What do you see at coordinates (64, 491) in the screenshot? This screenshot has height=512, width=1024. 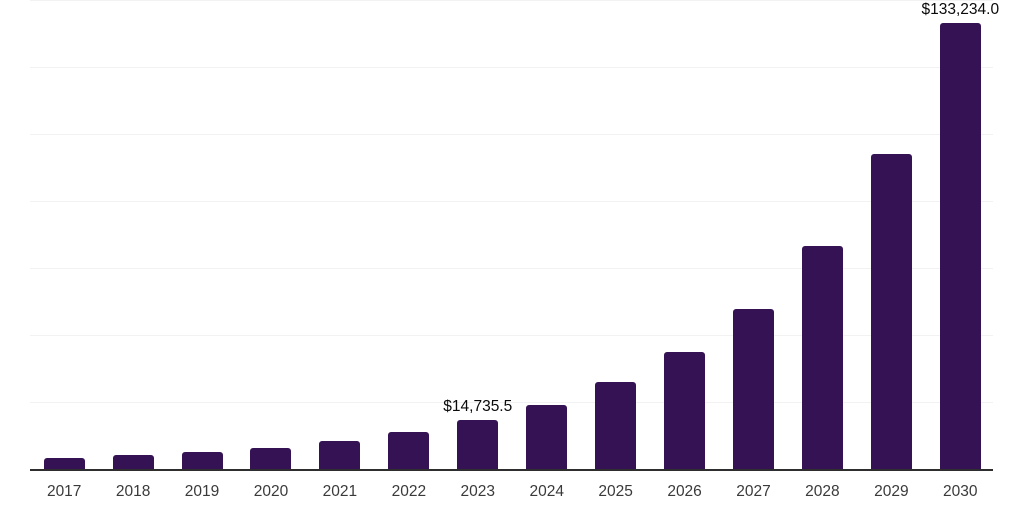 I see `x-tick-label-2017: 2017` at bounding box center [64, 491].